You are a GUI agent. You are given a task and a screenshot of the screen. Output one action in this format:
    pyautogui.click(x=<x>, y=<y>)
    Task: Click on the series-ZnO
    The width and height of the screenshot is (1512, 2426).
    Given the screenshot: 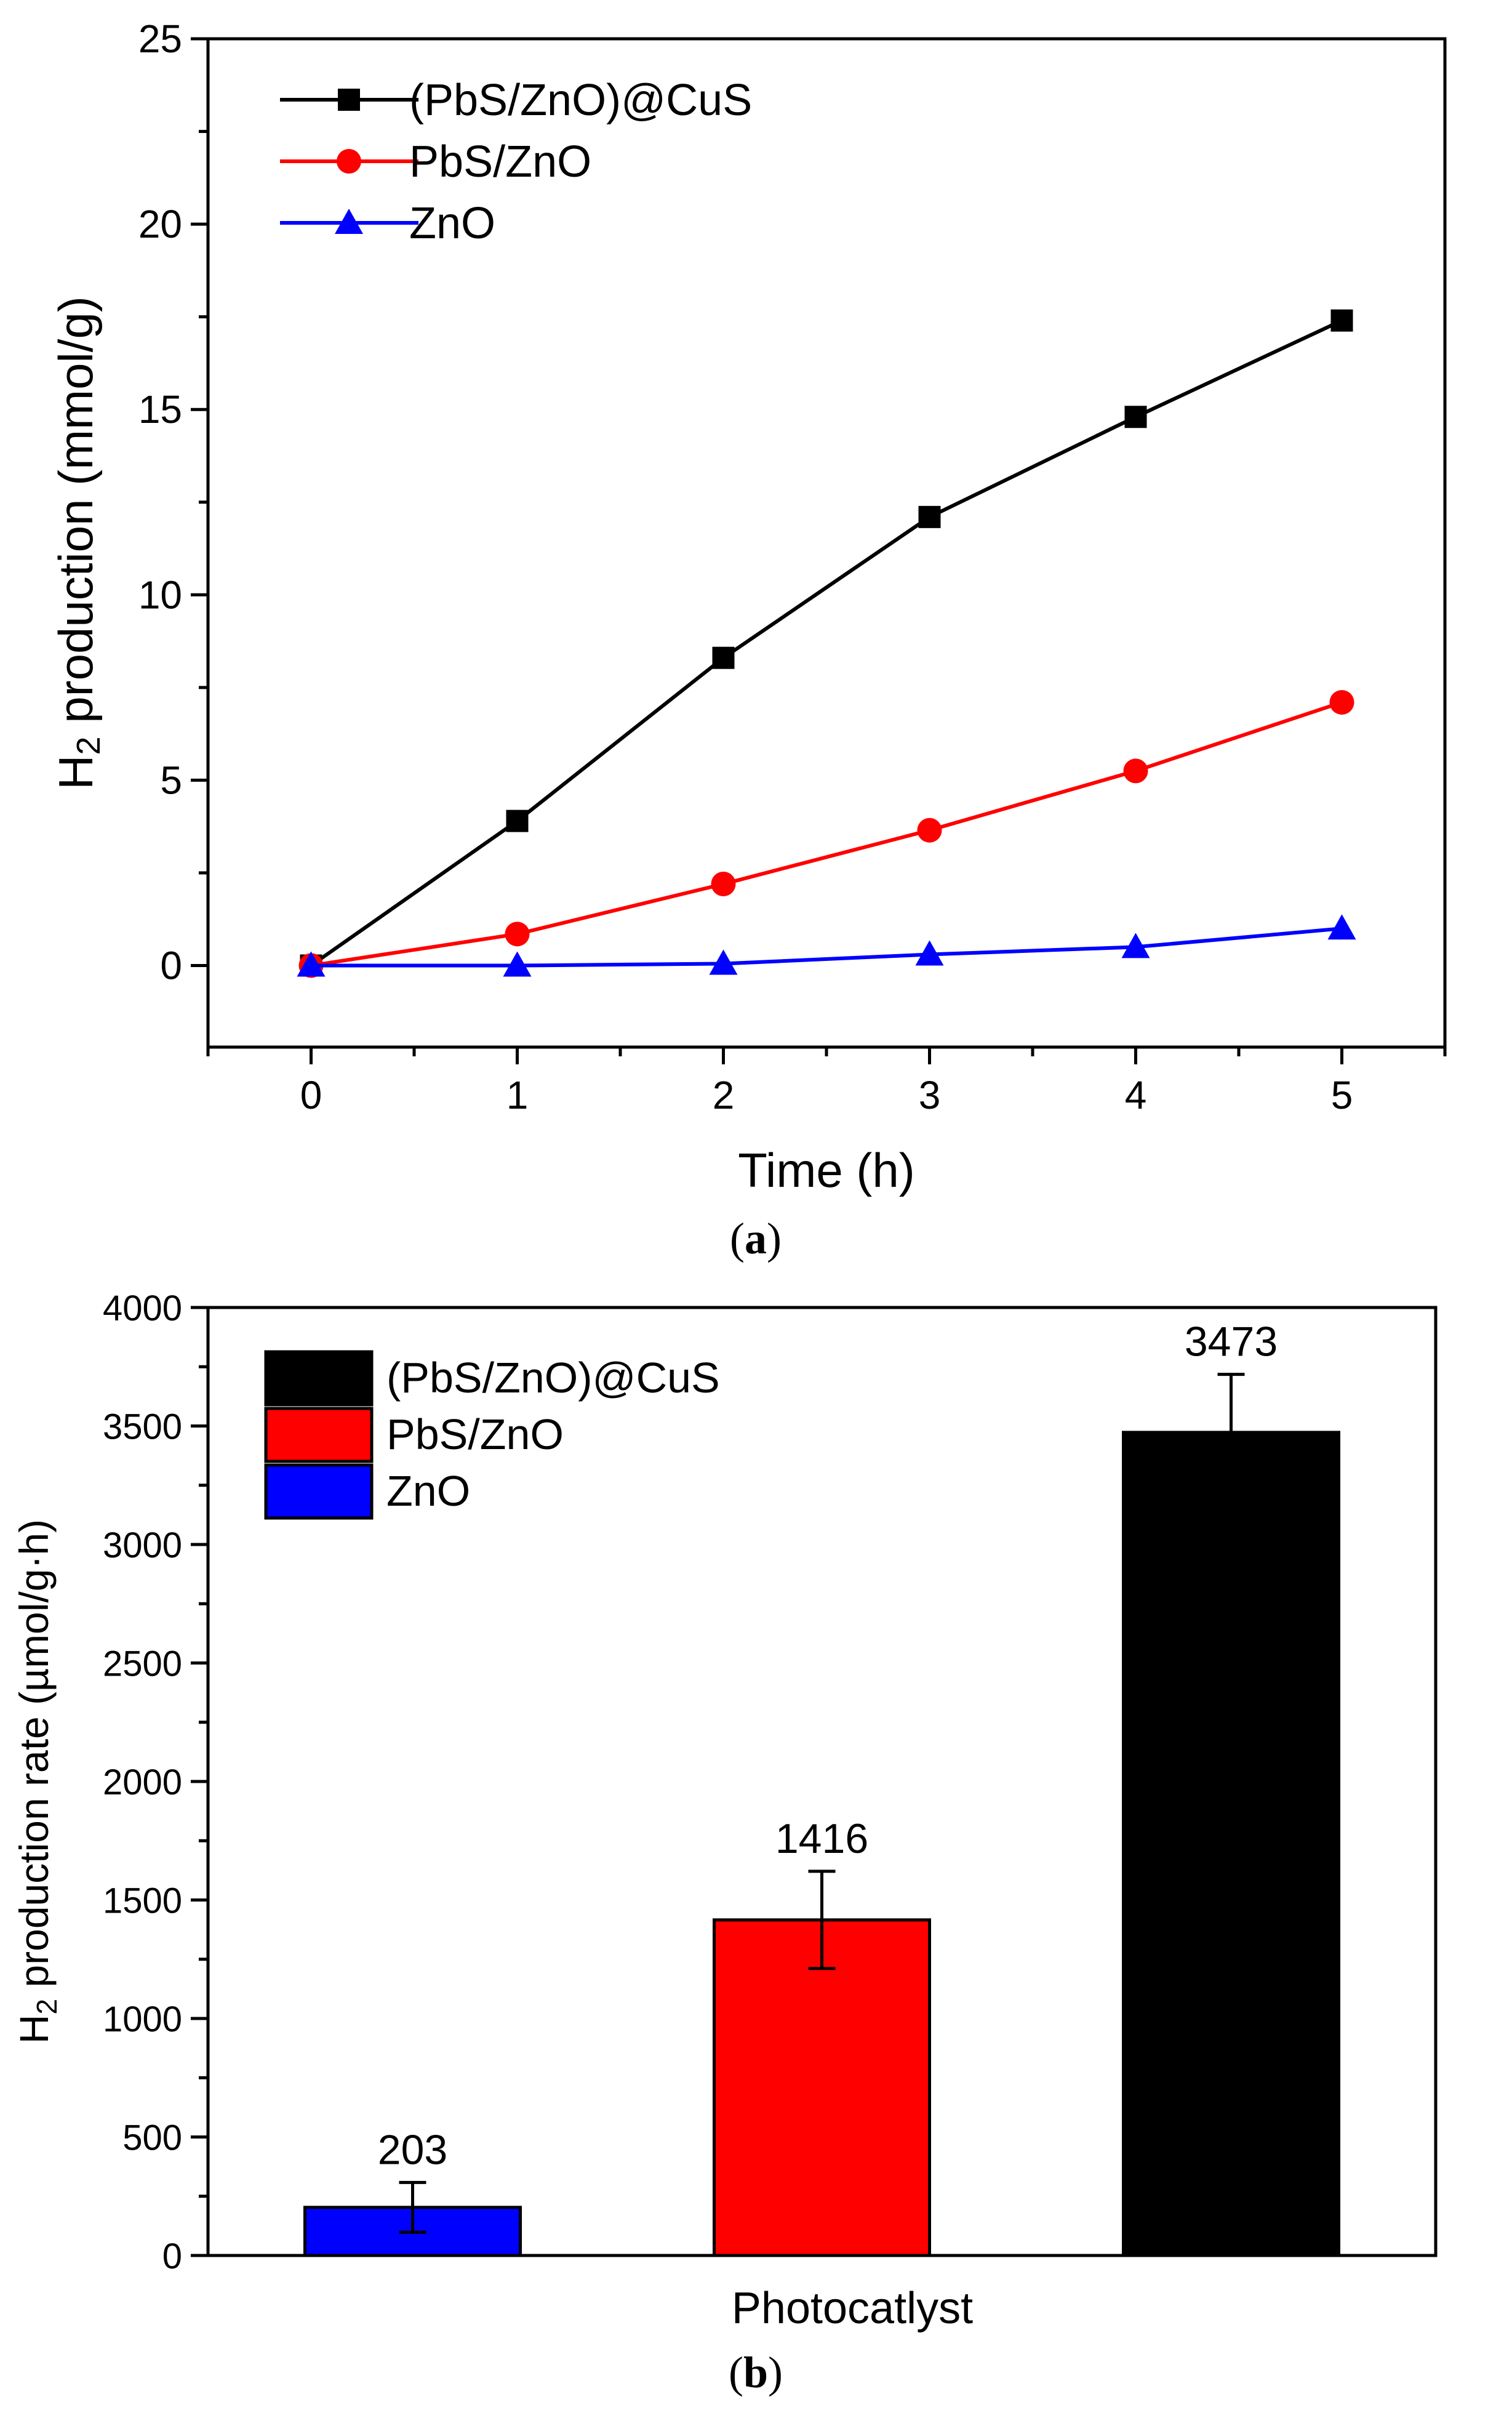 What is the action you would take?
    pyautogui.click(x=826, y=945)
    